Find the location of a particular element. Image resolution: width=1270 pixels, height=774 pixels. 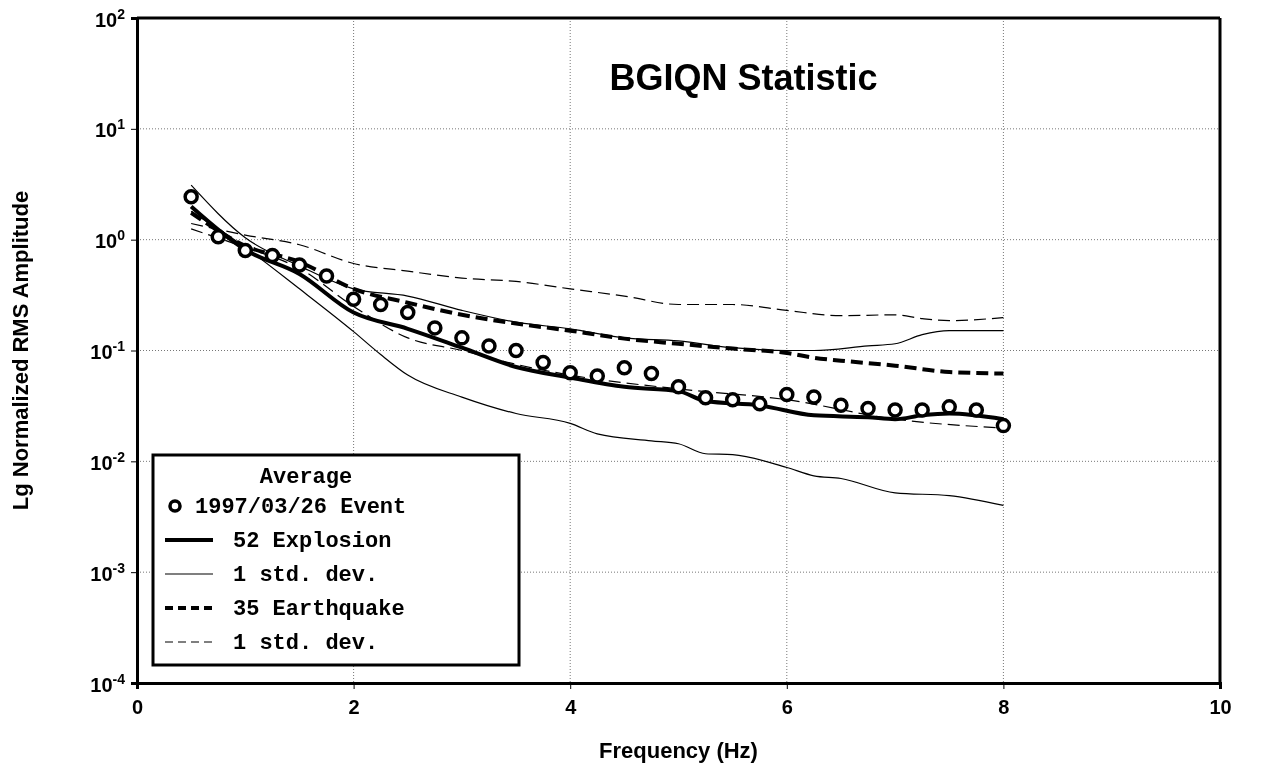

text: BGIQN Statistic is located at coordinates (743, 77).